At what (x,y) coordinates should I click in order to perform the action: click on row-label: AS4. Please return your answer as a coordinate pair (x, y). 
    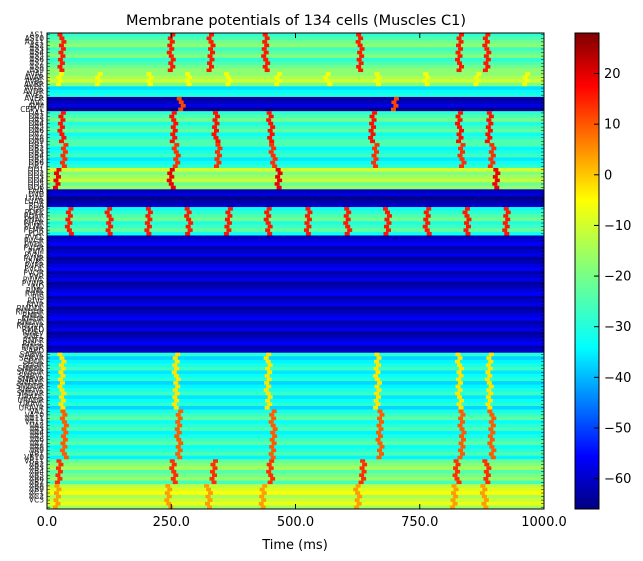
    Looking at the image, I should click on (36, 52).